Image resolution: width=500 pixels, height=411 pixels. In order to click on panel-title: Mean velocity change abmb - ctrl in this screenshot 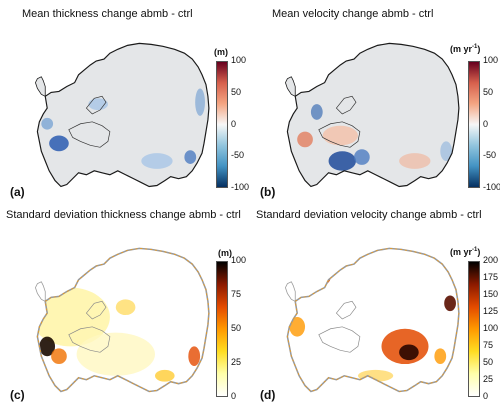, I will do `click(353, 14)`.